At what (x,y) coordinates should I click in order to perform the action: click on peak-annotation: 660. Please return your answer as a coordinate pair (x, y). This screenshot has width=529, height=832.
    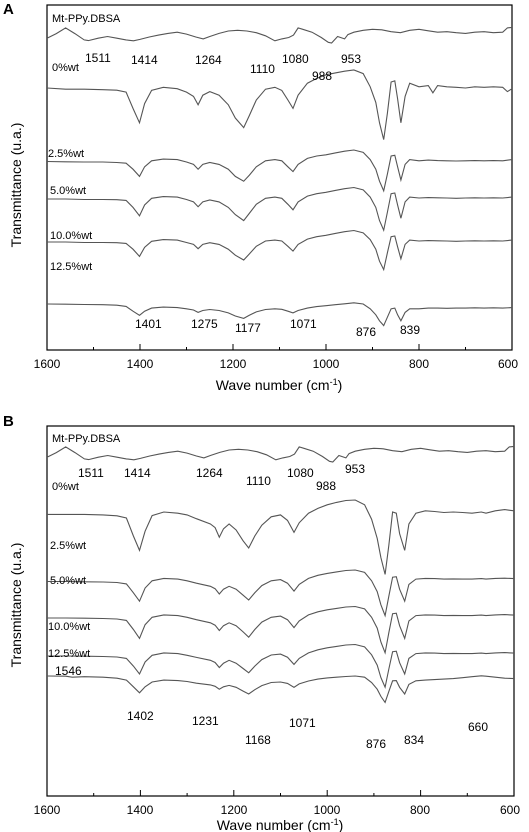
    Looking at the image, I should click on (478, 727).